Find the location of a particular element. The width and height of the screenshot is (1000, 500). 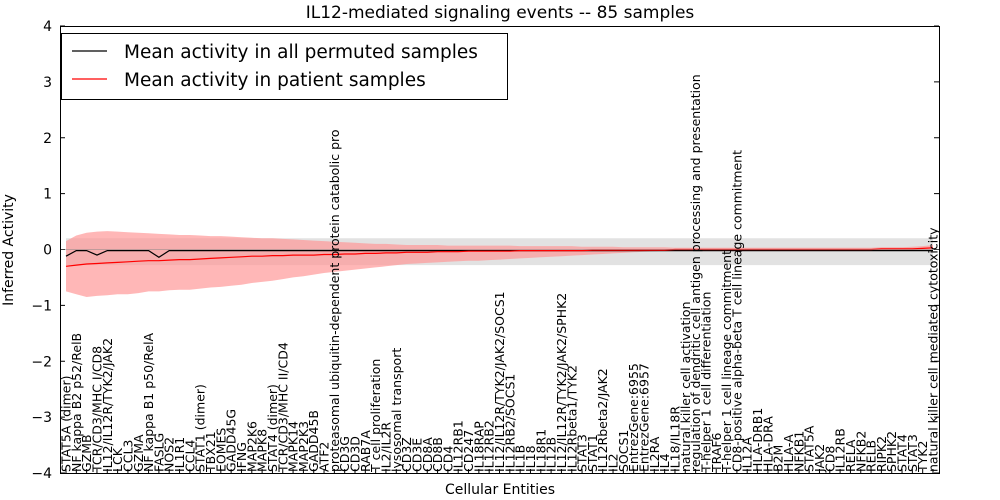

y-tick-label: 3 is located at coordinates (47, 83).